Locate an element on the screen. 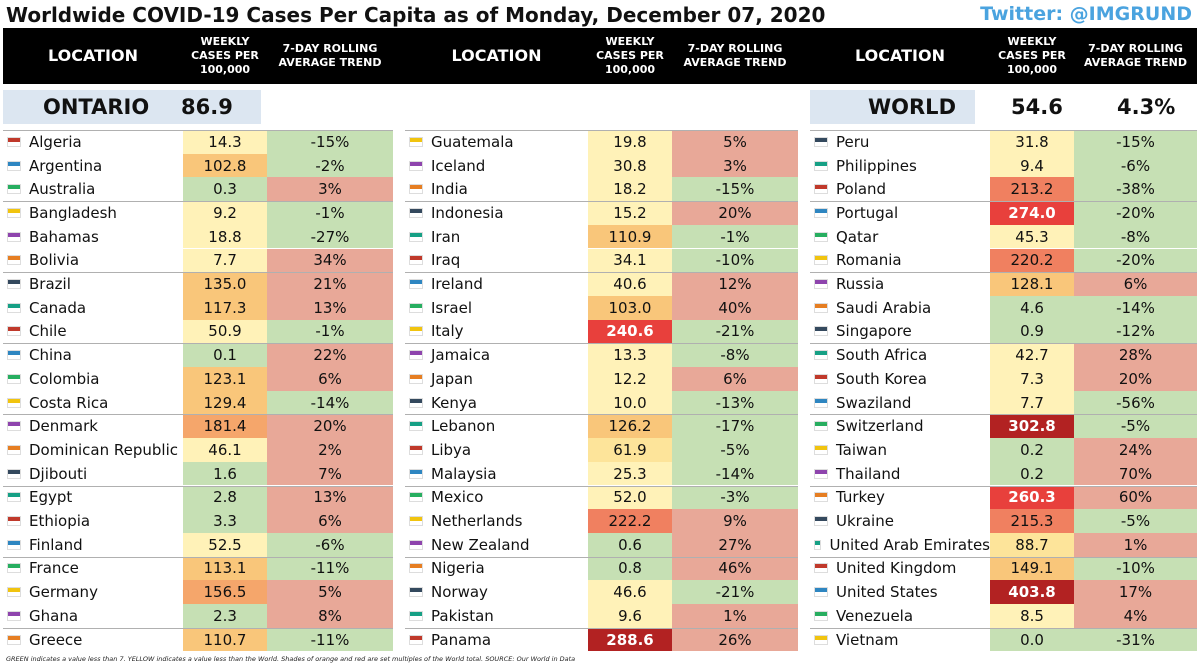 The image size is (1200, 668). weekly-cases-cell: 14.3 is located at coordinates (225, 142).